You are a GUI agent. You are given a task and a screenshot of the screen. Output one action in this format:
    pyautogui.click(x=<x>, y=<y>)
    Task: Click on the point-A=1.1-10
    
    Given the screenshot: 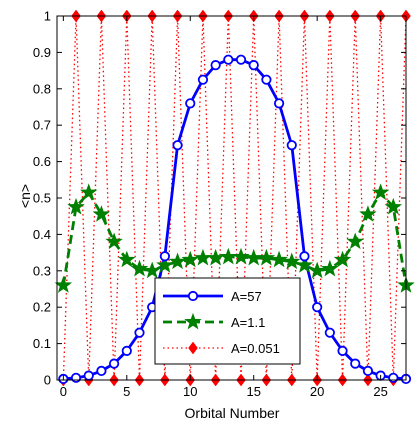 What is the action you would take?
    pyautogui.click(x=190, y=259)
    